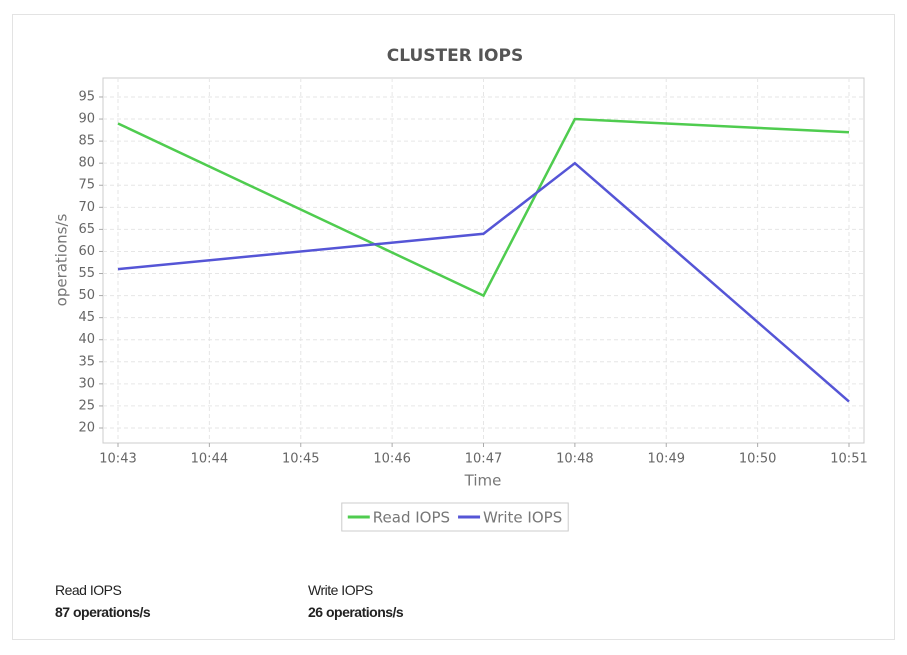  I want to click on x-tick-label: 10:48, so click(574, 459).